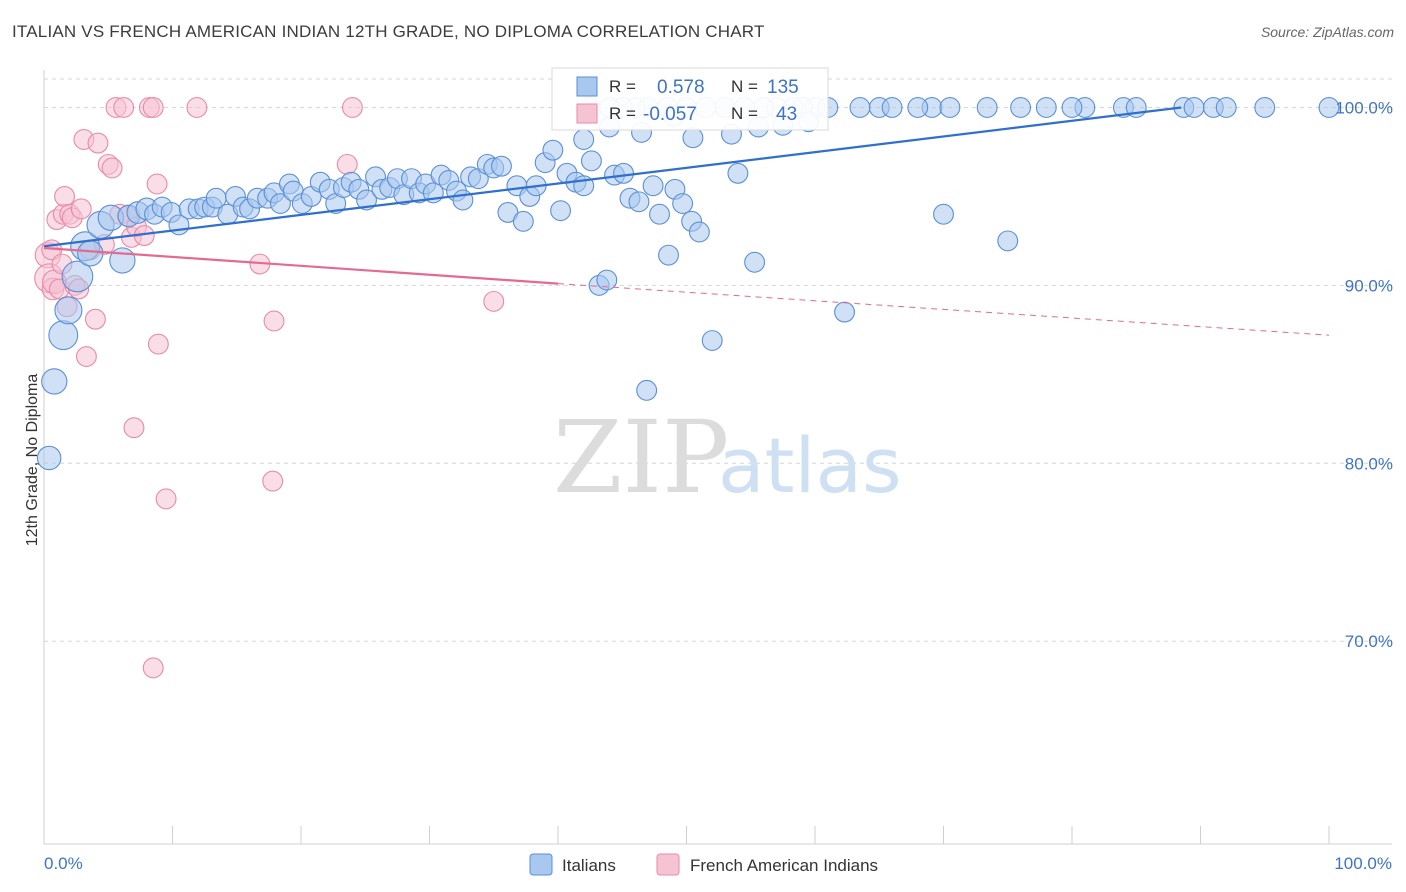 The image size is (1406, 892). What do you see at coordinates (32, 460) in the screenshot?
I see `y-axis-title: 12th Grade, No Diploma` at bounding box center [32, 460].